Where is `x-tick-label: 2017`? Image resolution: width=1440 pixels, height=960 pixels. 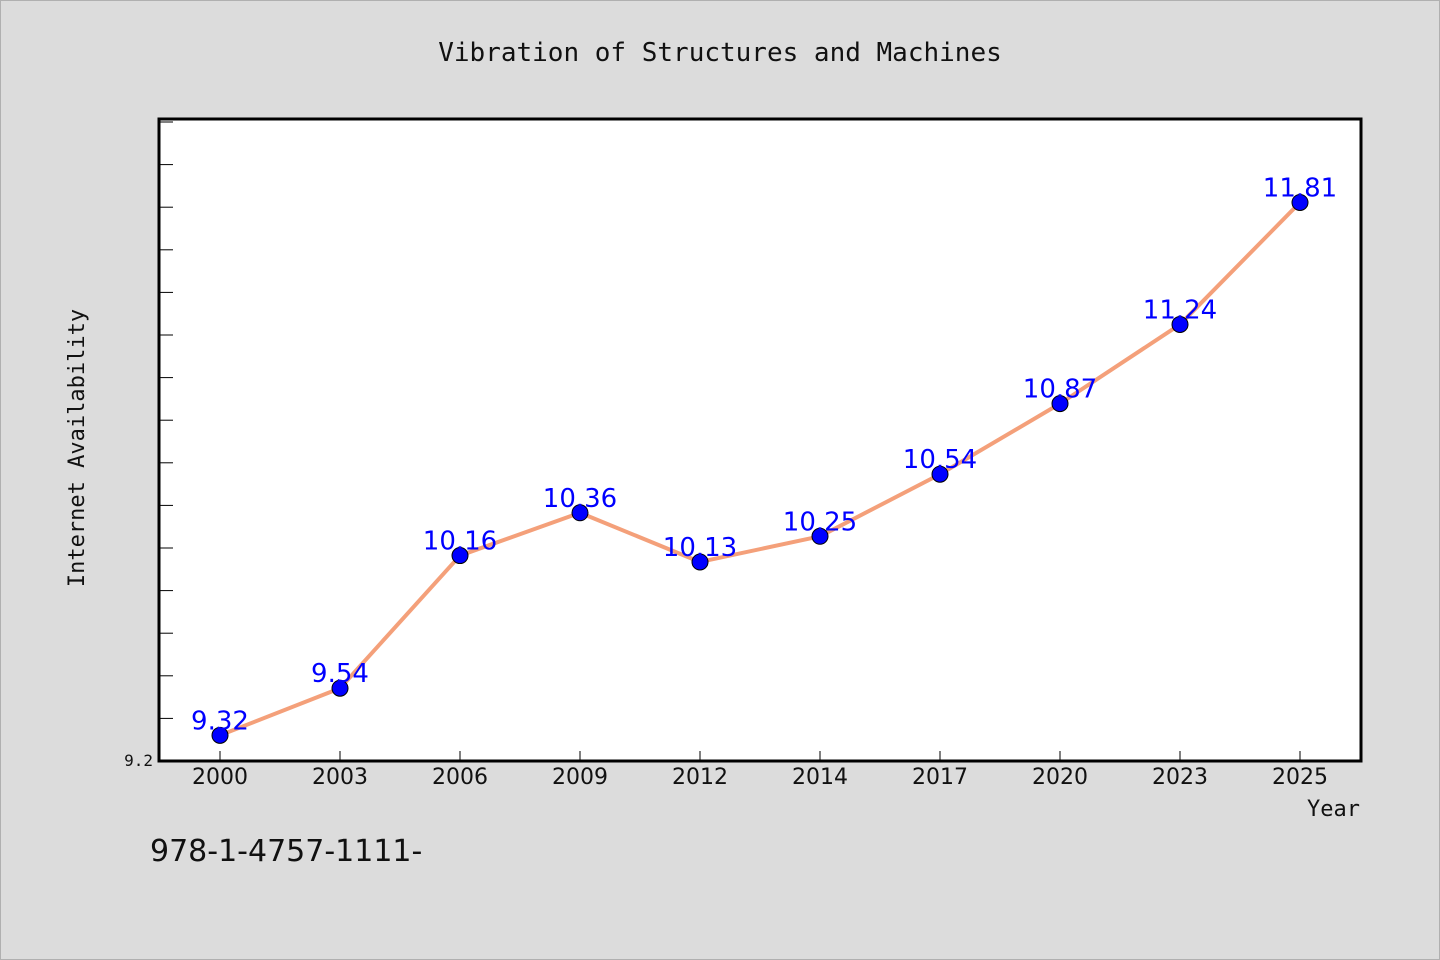
x-tick-label: 2017 is located at coordinates (940, 777).